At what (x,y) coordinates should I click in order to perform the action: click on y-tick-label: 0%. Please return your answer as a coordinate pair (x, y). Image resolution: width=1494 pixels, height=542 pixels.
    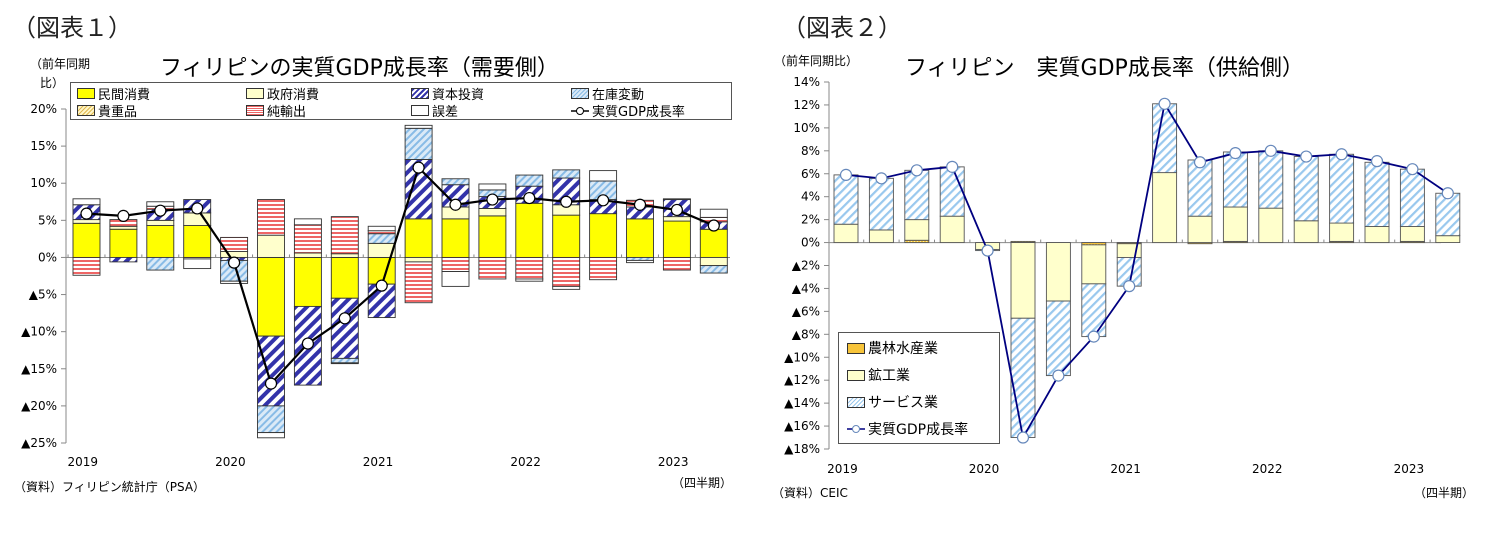
    Looking at the image, I should click on (47, 257).